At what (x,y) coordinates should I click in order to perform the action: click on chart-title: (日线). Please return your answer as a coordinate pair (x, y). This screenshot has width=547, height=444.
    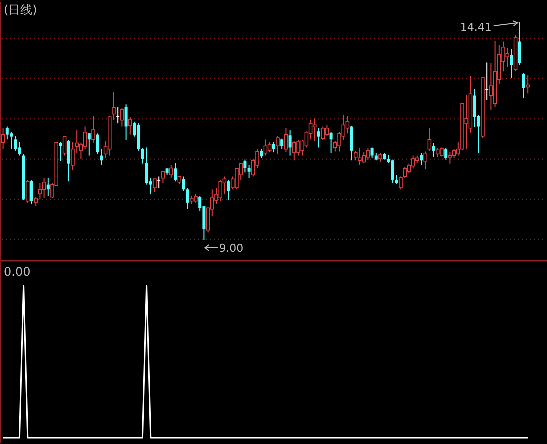
    Looking at the image, I should click on (21, 10).